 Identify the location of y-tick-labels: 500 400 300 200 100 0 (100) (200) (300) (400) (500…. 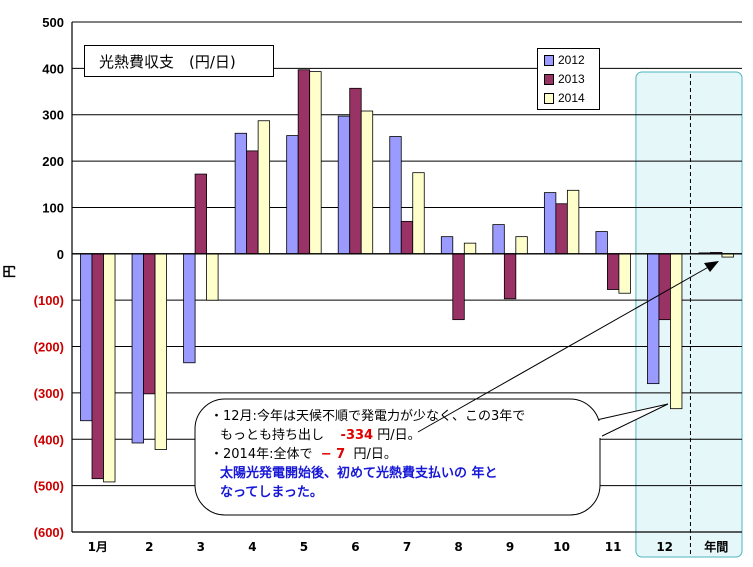
(49, 277).